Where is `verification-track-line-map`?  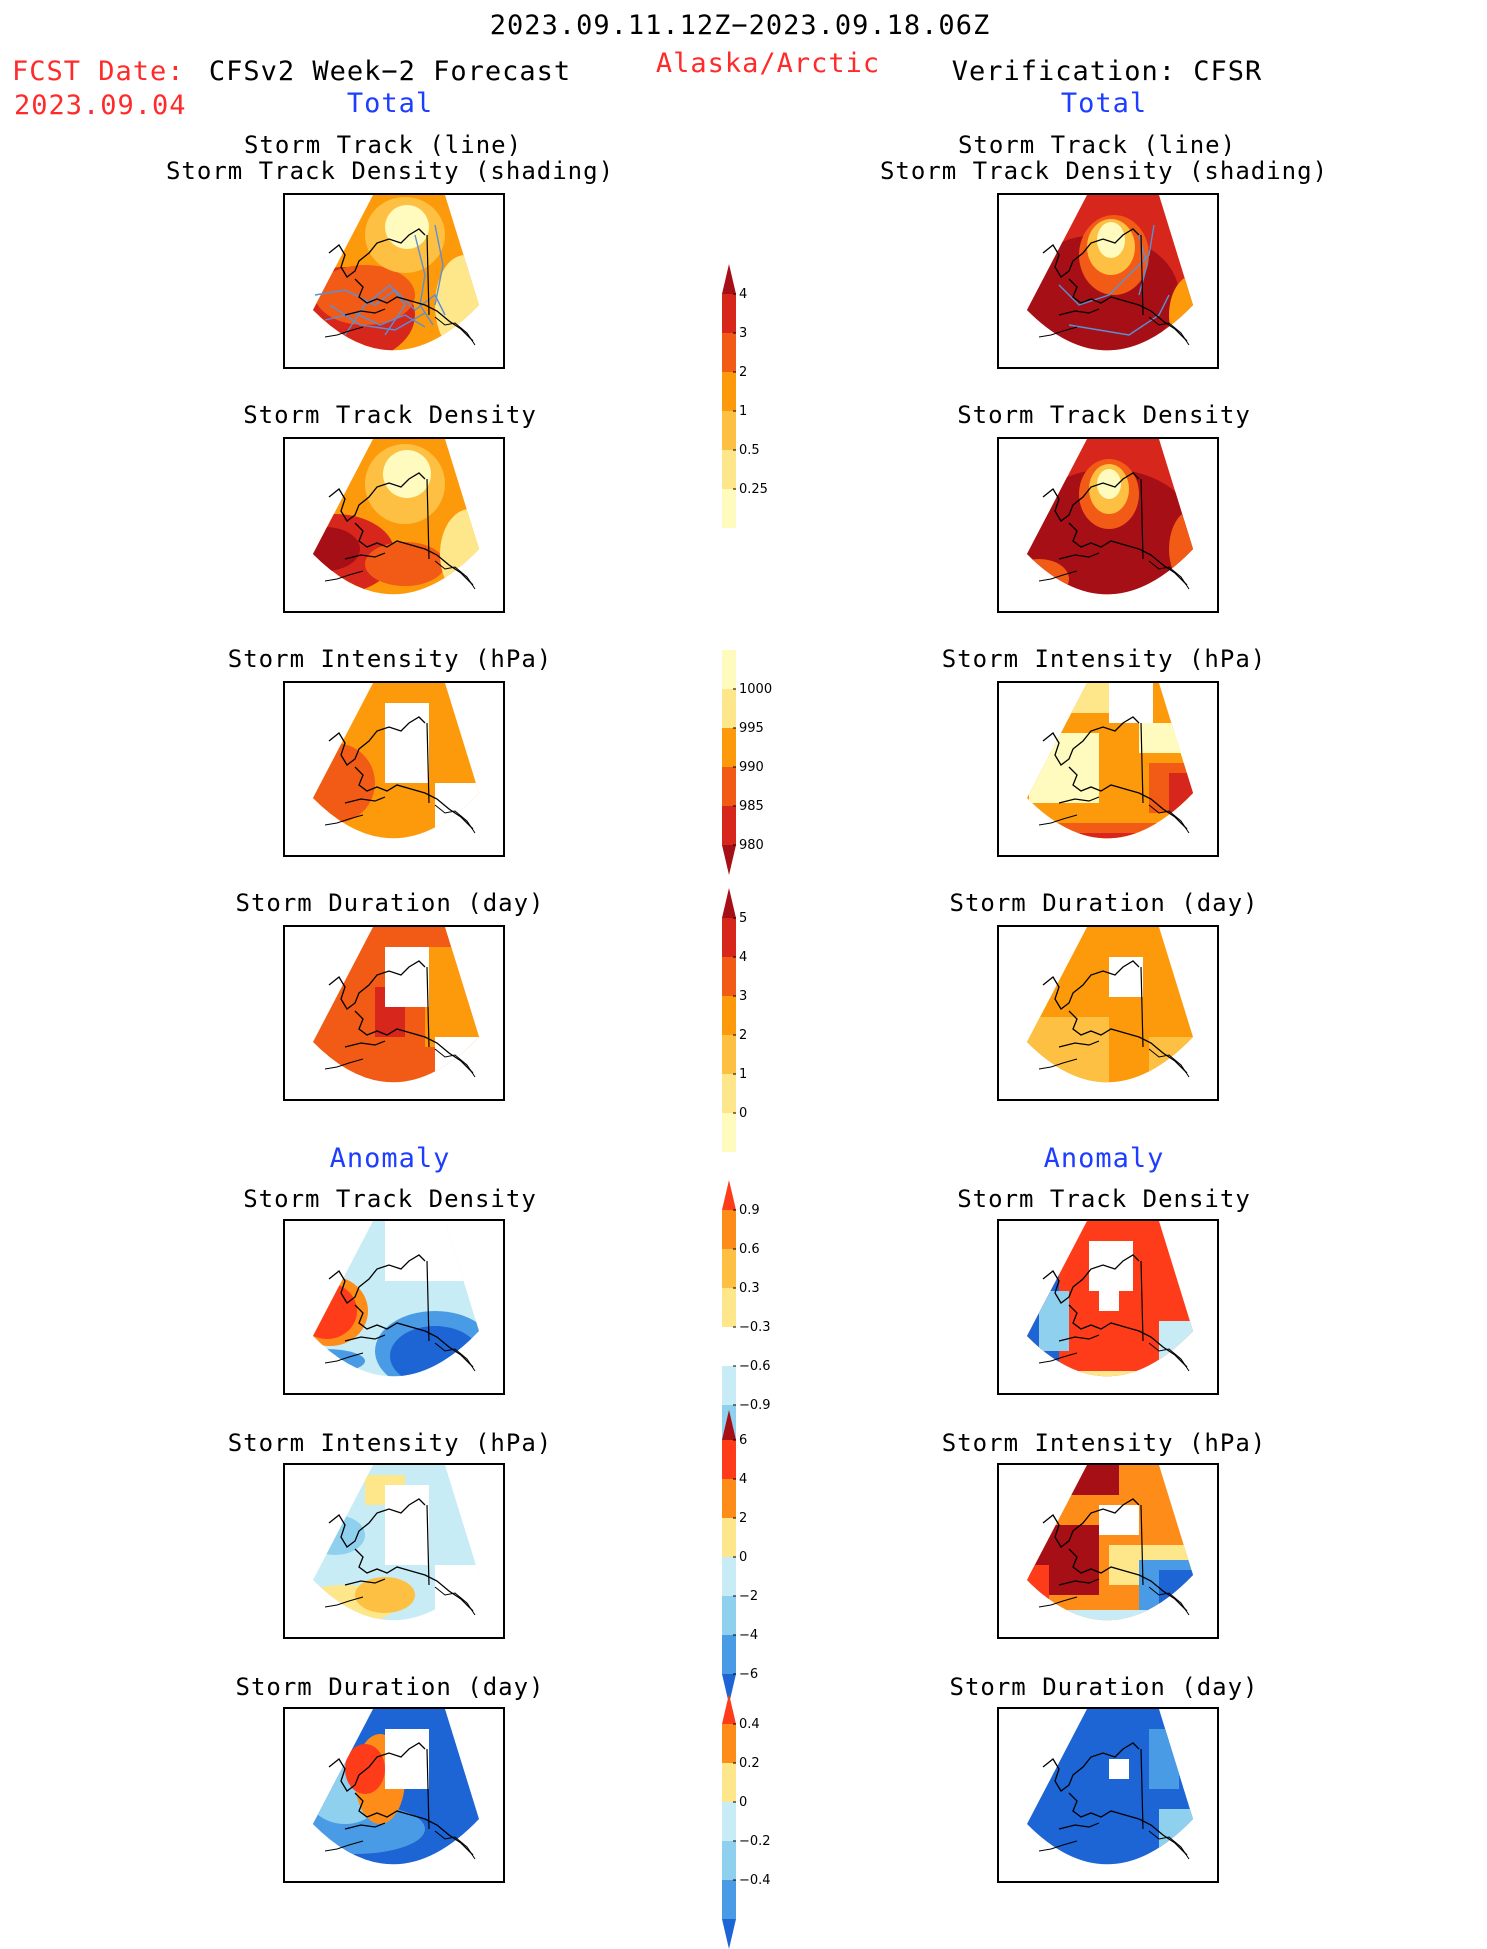 verification-track-line-map is located at coordinates (1108, 281).